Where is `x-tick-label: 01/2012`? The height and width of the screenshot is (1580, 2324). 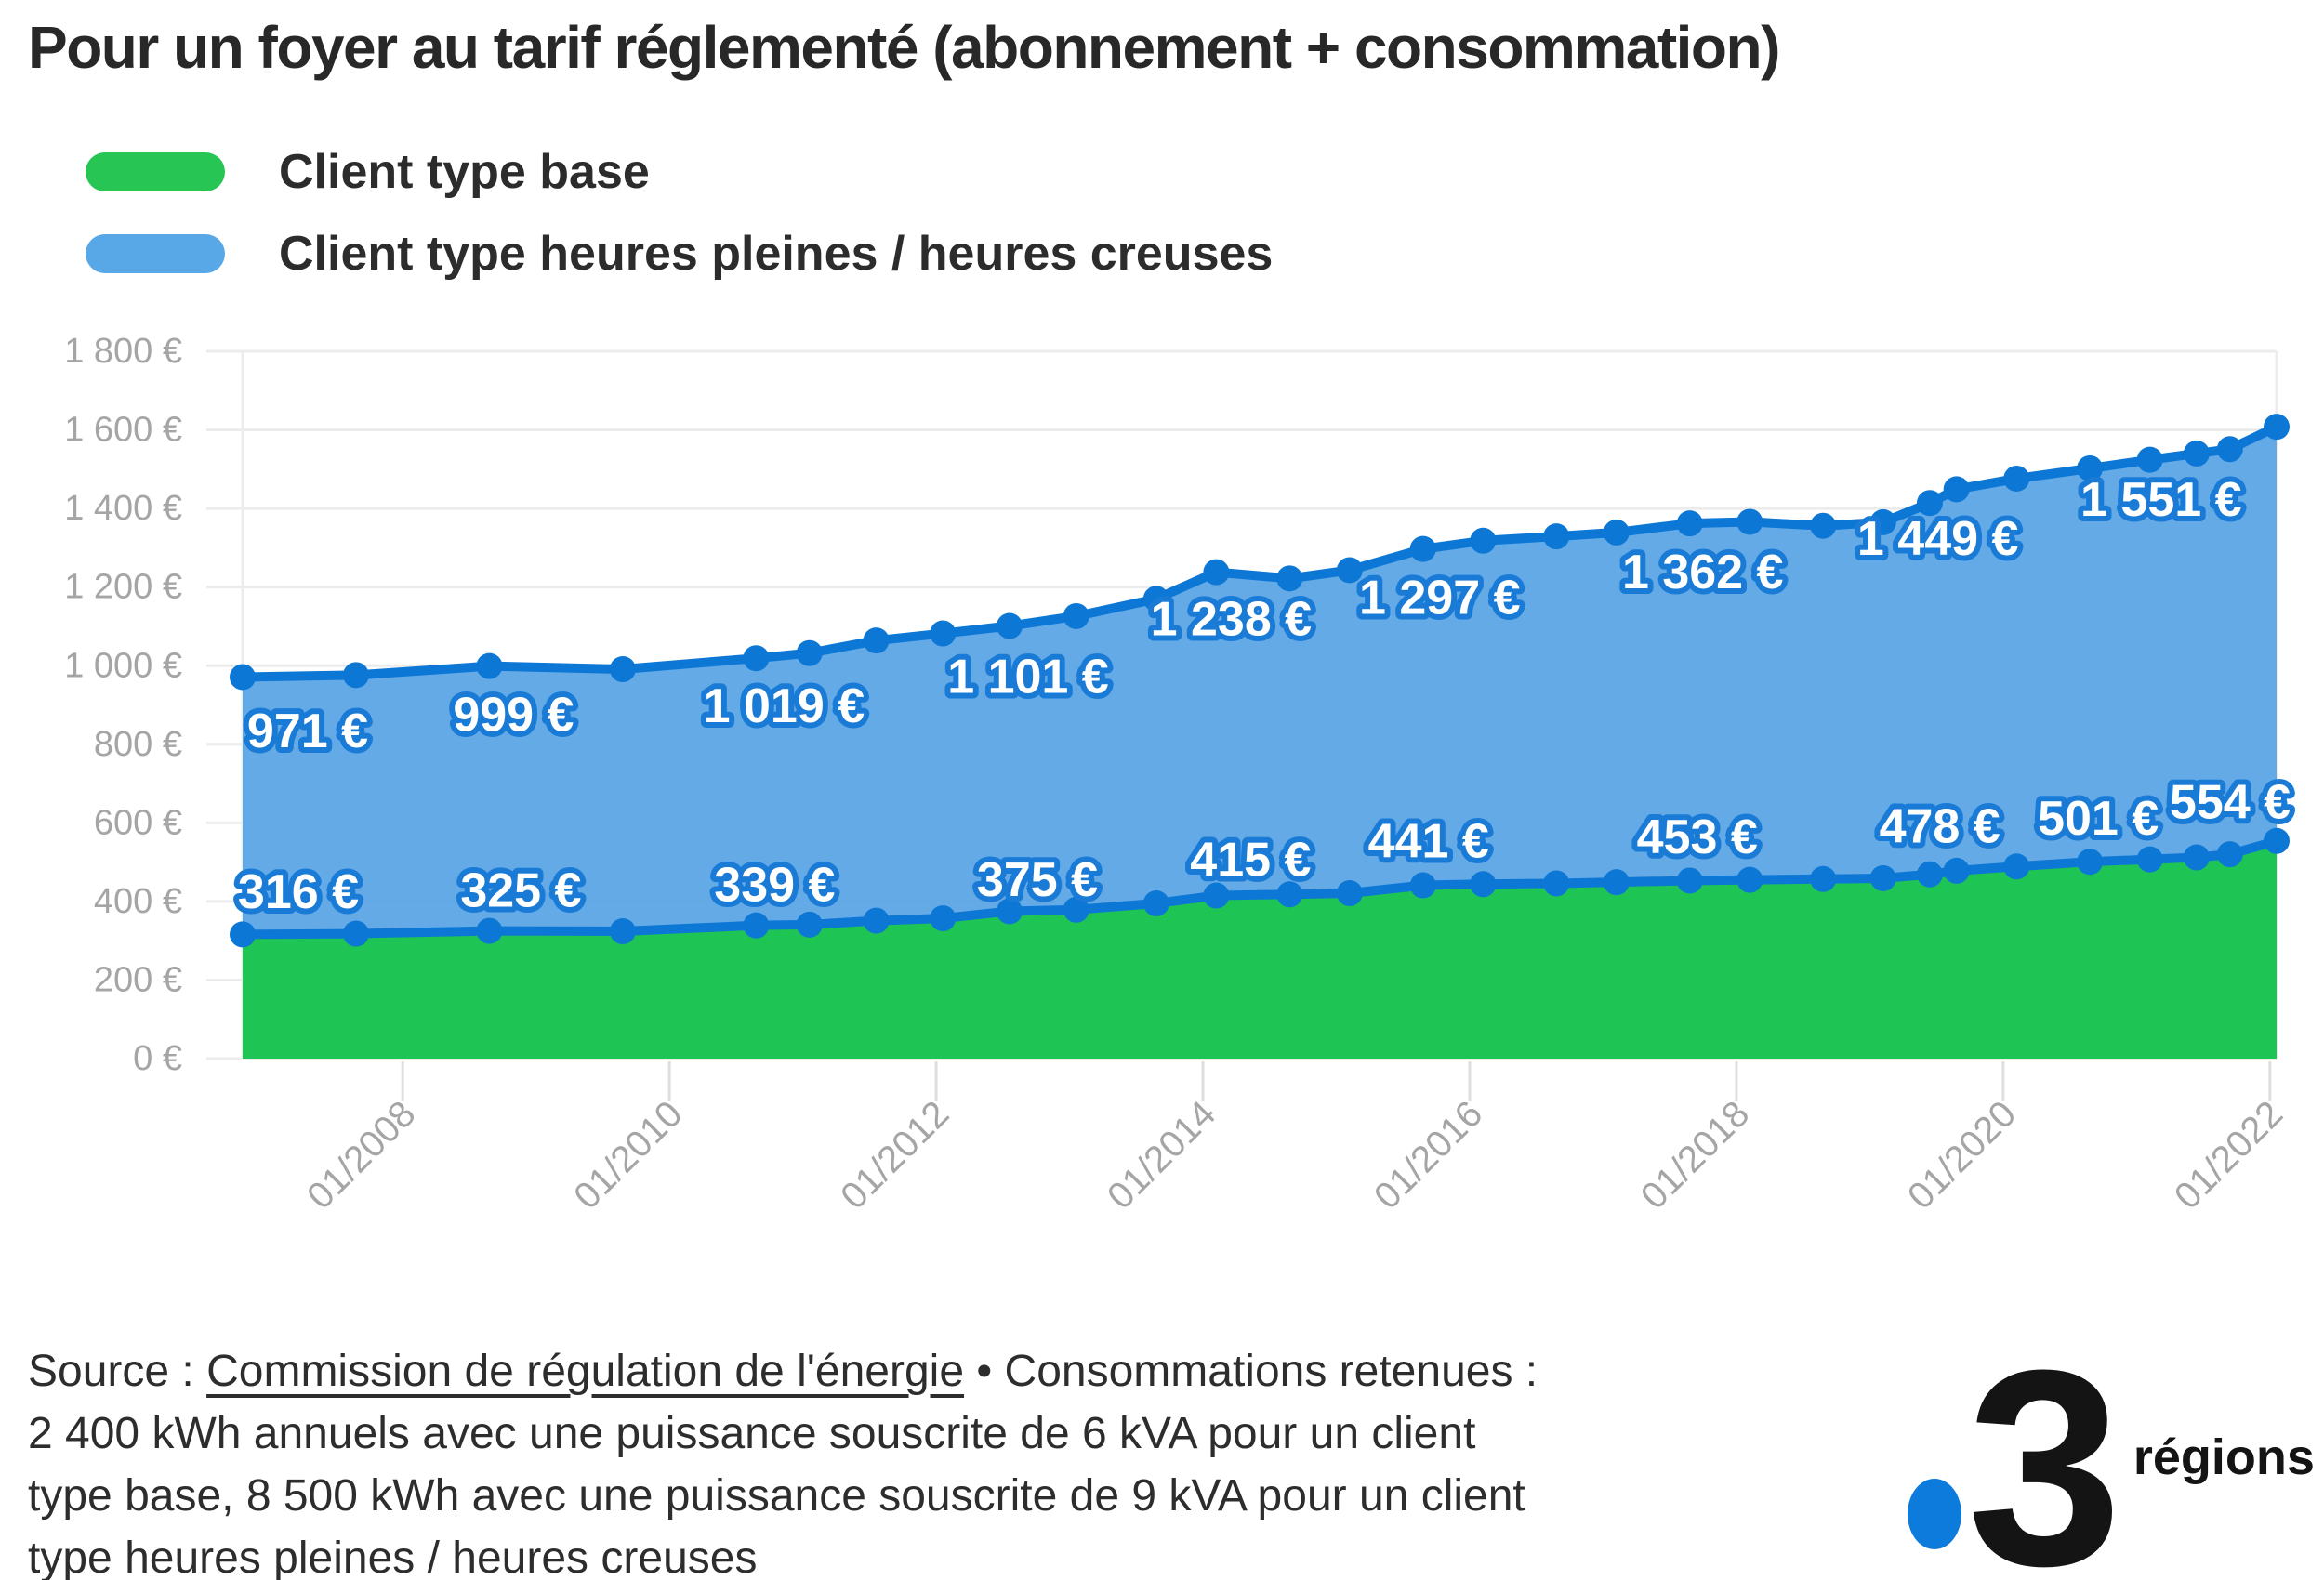
x-tick-label: 01/2012 is located at coordinates (895, 1155).